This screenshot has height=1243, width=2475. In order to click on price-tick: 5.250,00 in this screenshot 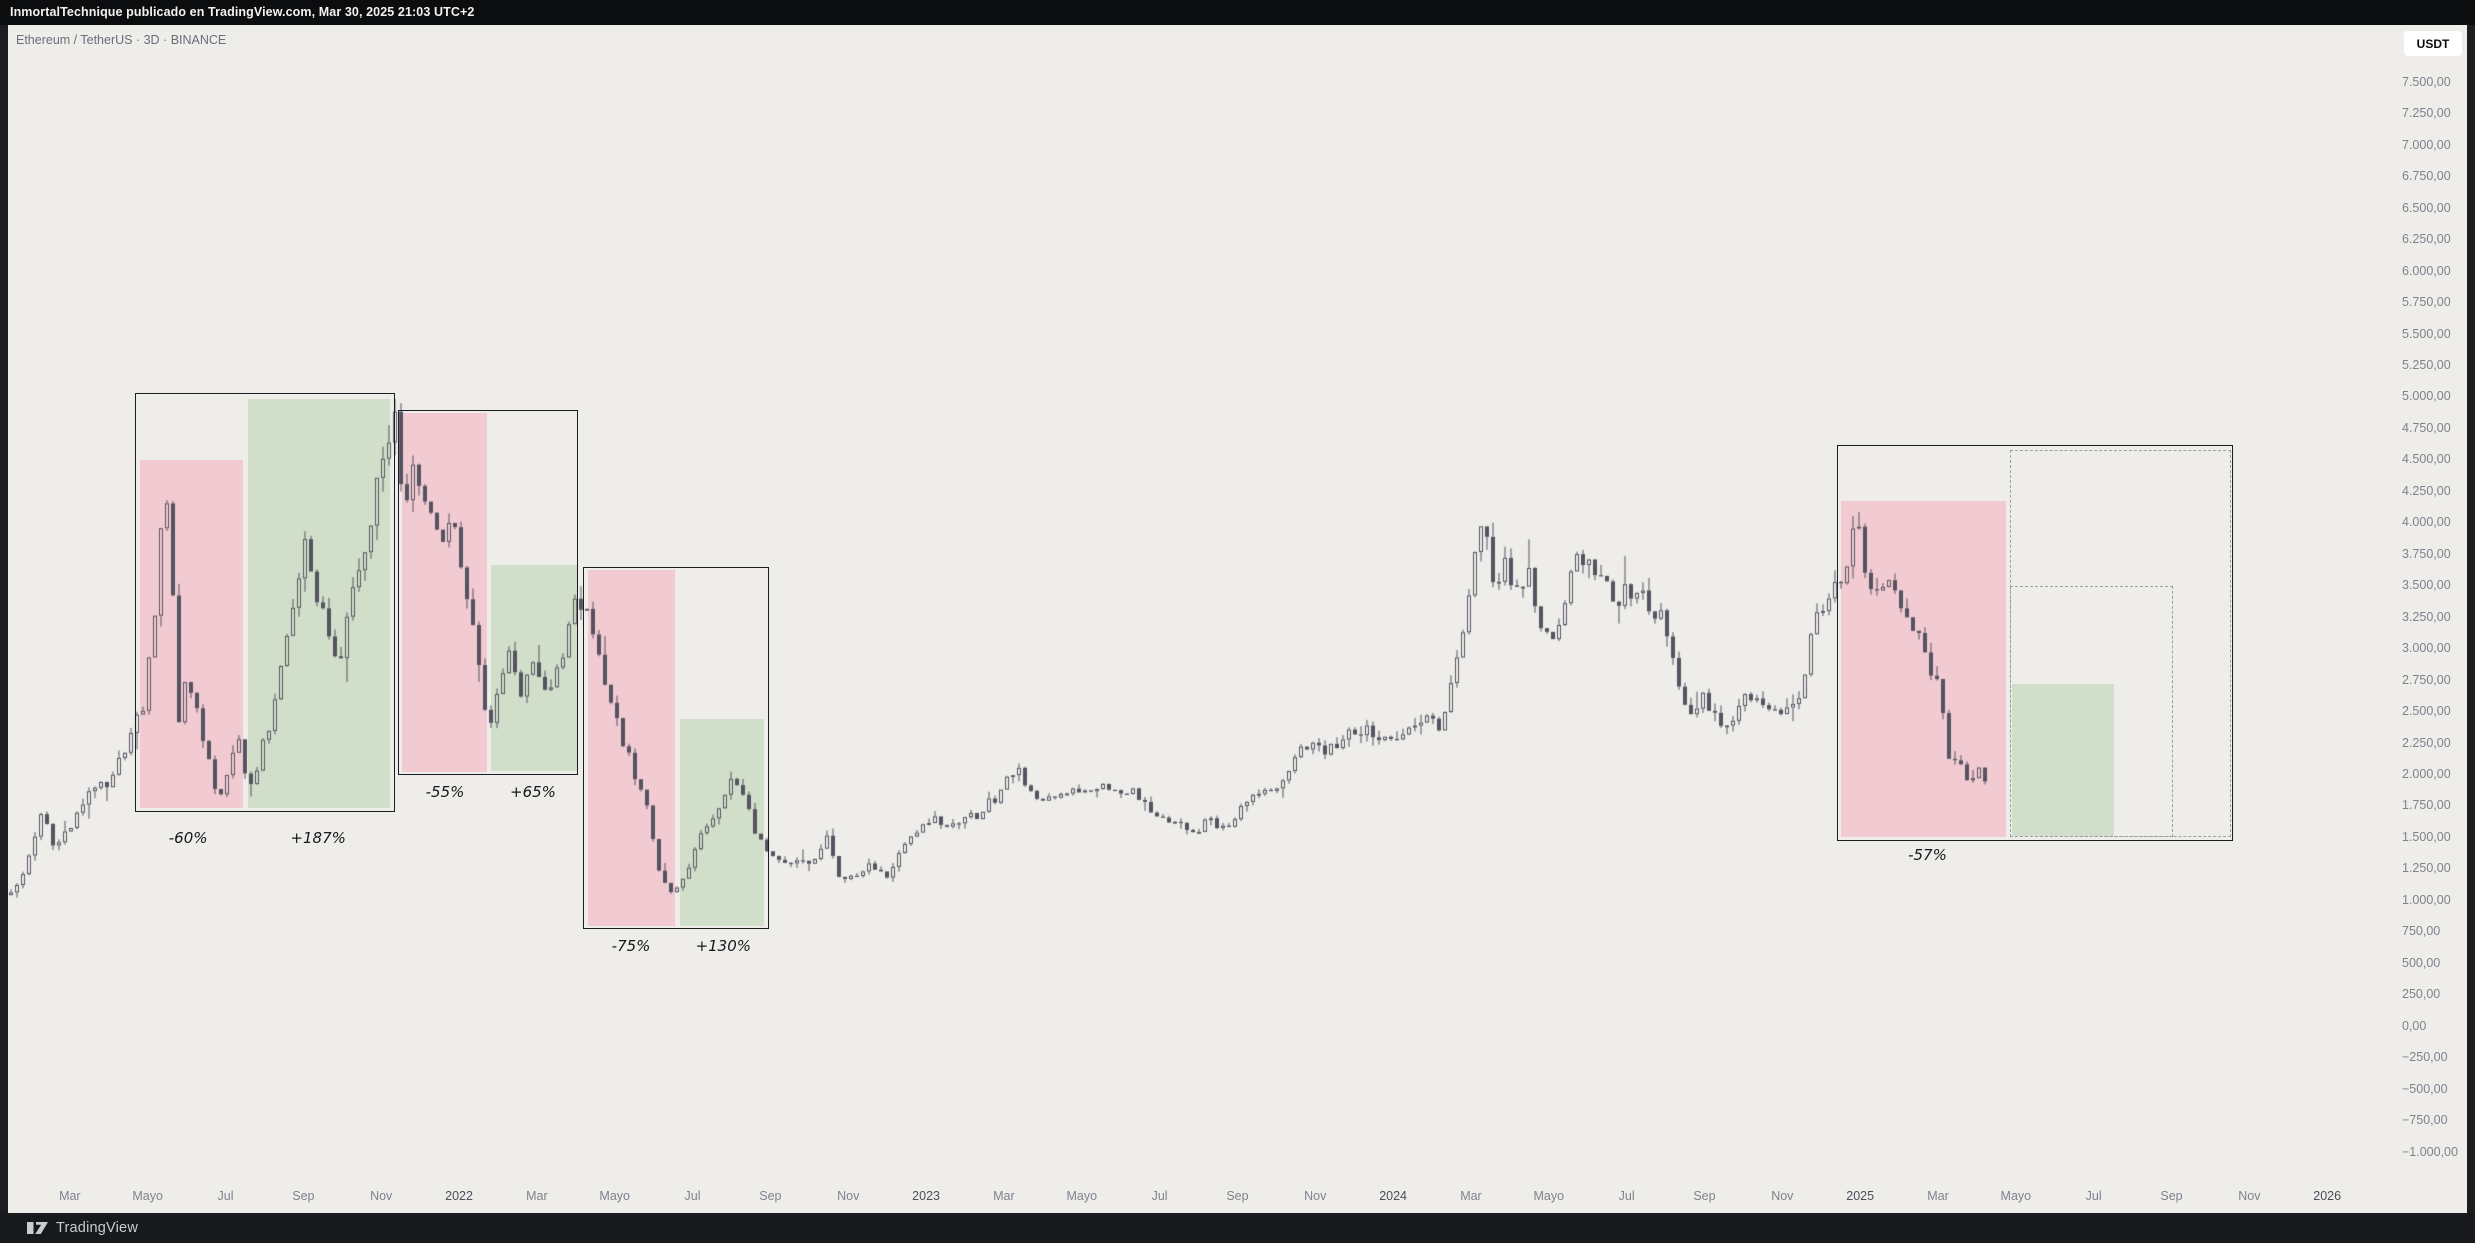, I will do `click(2426, 365)`.